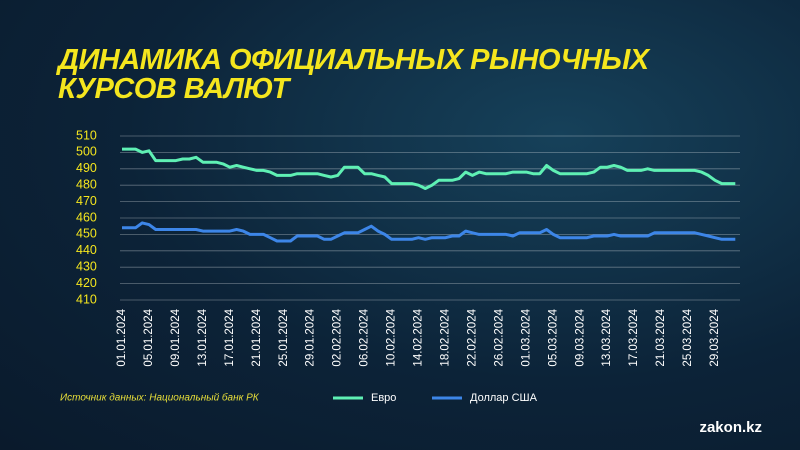 The height and width of the screenshot is (450, 800). I want to click on x-tick-label: 09.03.2024, so click(580, 337).